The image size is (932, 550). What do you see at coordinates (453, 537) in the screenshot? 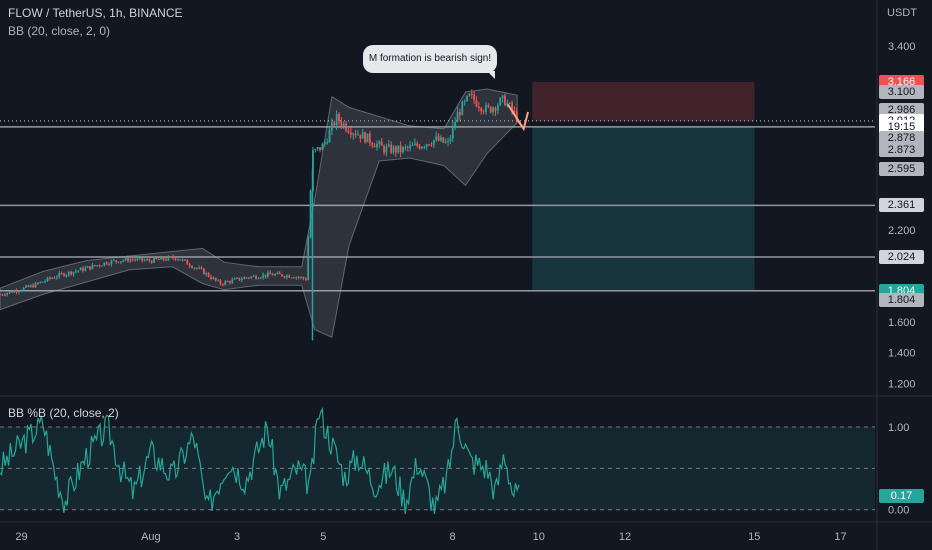
I see `time-tick-label: 8` at bounding box center [453, 537].